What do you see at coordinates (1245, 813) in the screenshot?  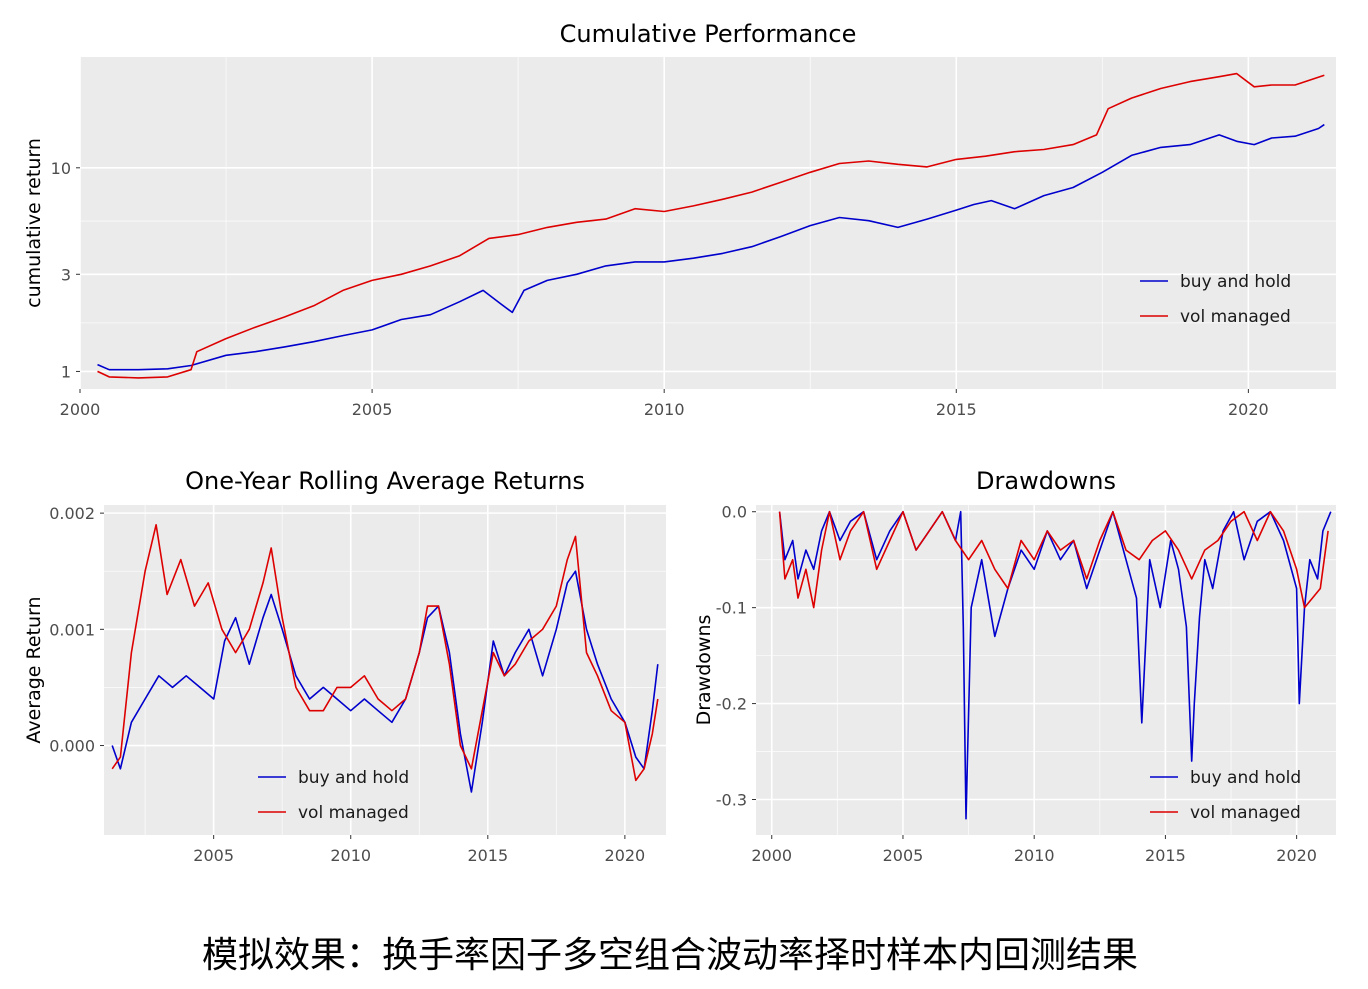 I see `drawdowns-legend-label: vol managed` at bounding box center [1245, 813].